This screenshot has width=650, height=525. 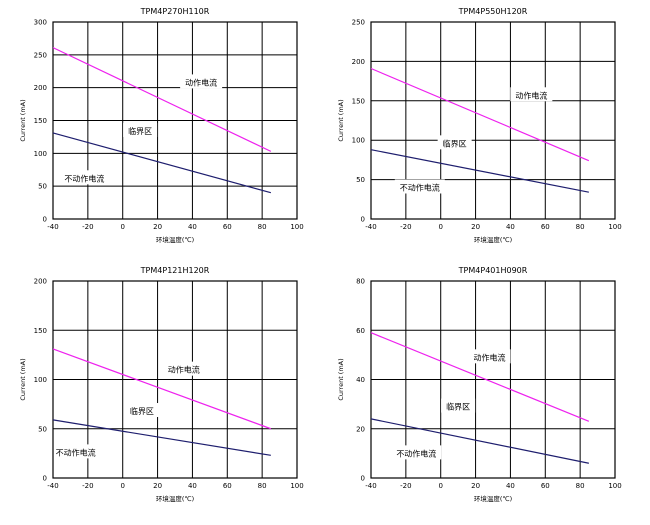 I want to click on y-tick-label: 80, so click(x=360, y=282).